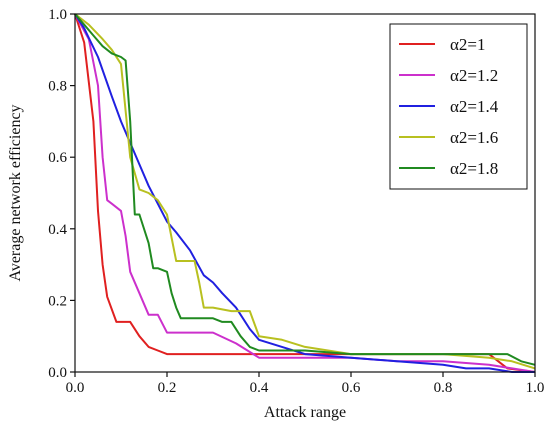 The image size is (550, 434). What do you see at coordinates (57, 158) in the screenshot?
I see `y-tick-label: 0.6` at bounding box center [57, 158].